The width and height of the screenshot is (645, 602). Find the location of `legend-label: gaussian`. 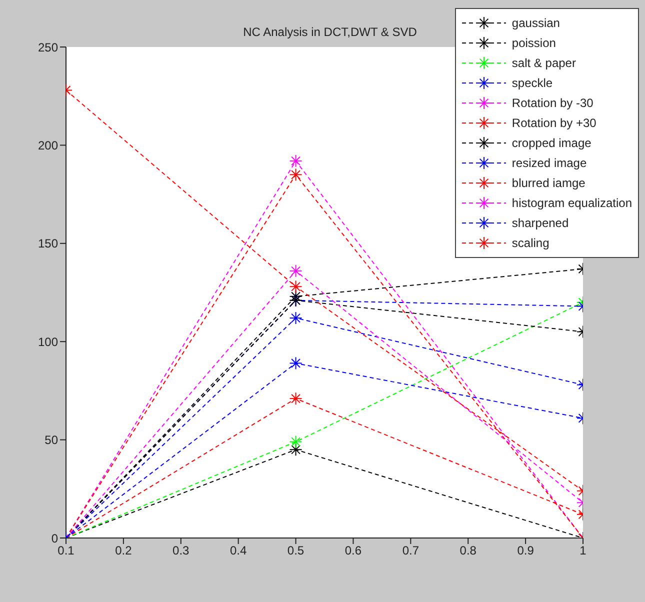

legend-label: gaussian is located at coordinates (536, 23).